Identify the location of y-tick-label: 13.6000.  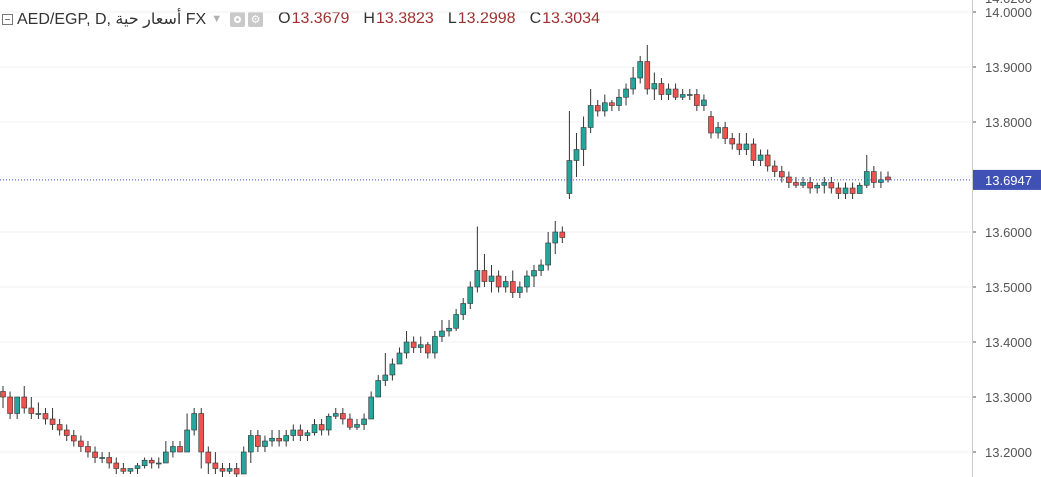
(1008, 232).